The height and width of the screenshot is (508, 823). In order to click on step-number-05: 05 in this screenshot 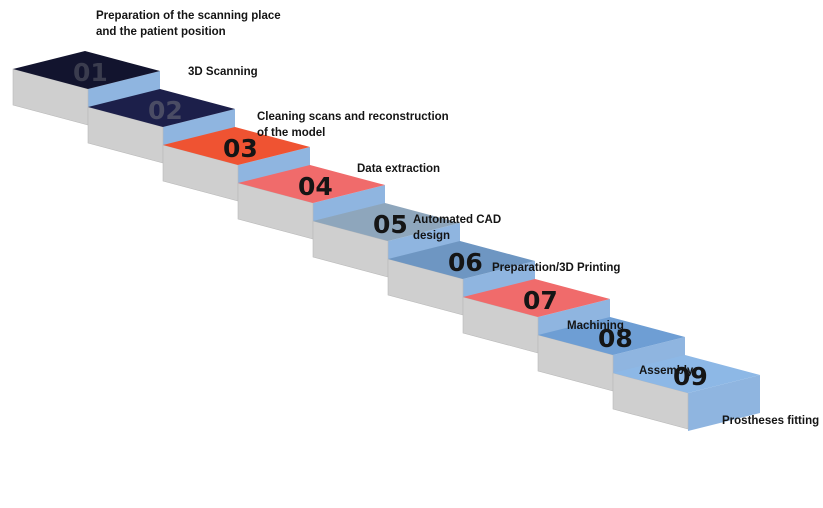, I will do `click(390, 224)`.